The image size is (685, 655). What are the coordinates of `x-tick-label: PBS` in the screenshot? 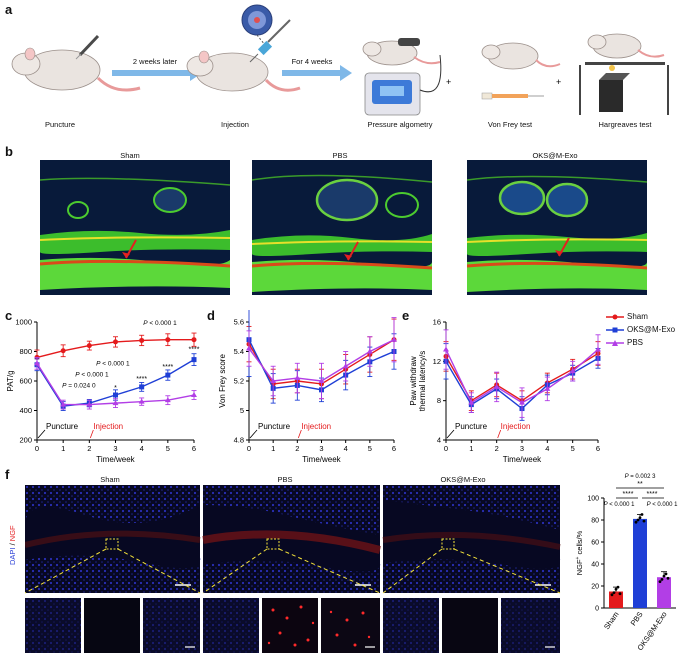 It's located at (637, 618).